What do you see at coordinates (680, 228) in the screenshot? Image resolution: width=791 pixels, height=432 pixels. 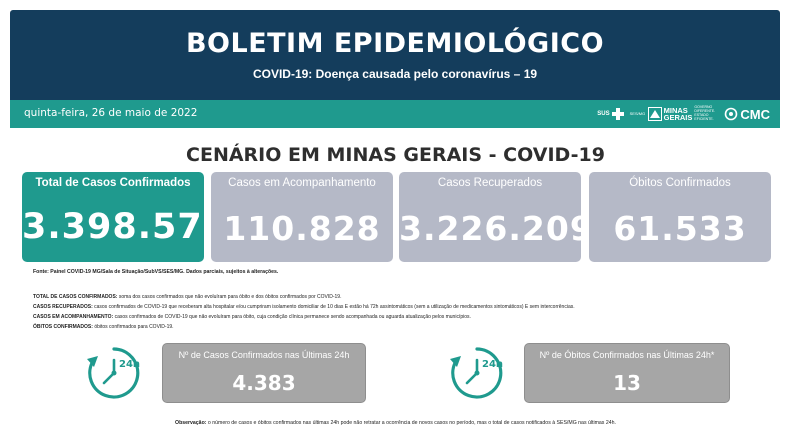 I see `card-value: 61.533` at bounding box center [680, 228].